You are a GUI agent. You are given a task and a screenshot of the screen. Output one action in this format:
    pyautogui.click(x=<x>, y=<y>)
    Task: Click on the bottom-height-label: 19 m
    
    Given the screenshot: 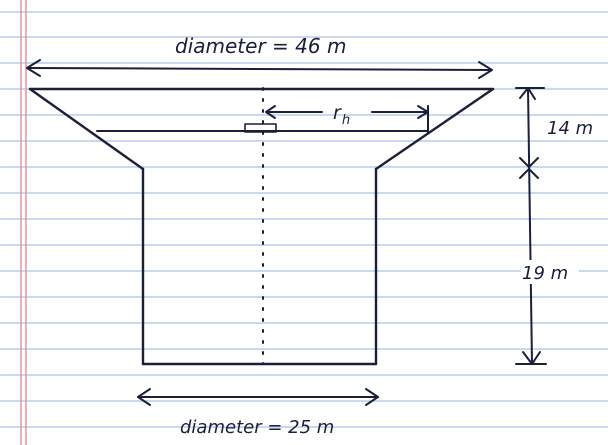 What is the action you would take?
    pyautogui.click(x=545, y=273)
    